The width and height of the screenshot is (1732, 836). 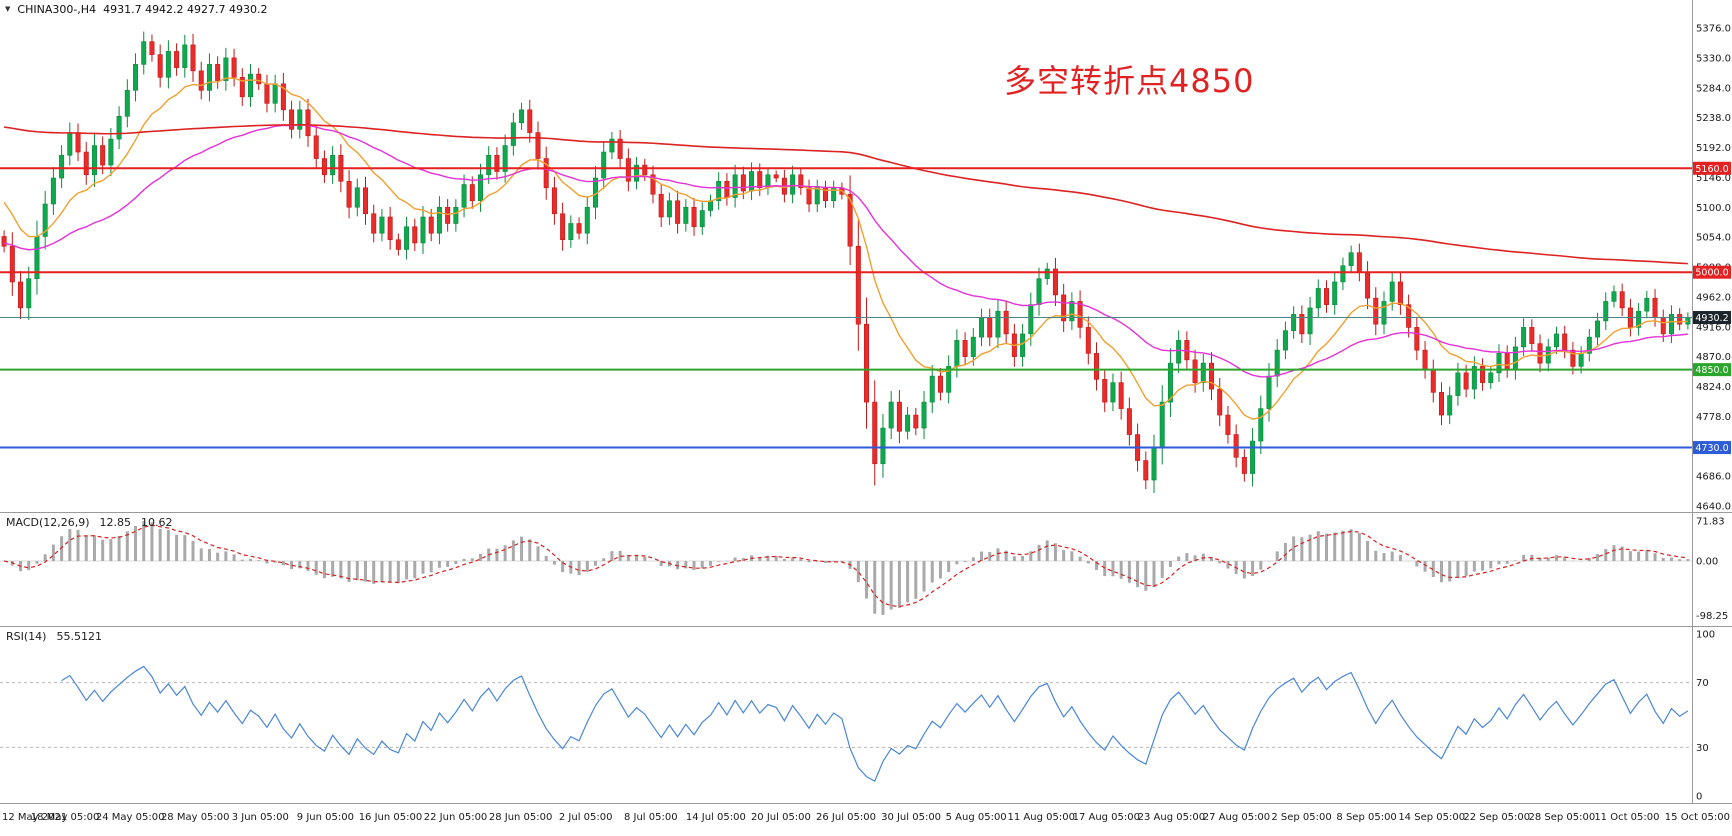 I want to click on current-price-box, so click(x=1712, y=318).